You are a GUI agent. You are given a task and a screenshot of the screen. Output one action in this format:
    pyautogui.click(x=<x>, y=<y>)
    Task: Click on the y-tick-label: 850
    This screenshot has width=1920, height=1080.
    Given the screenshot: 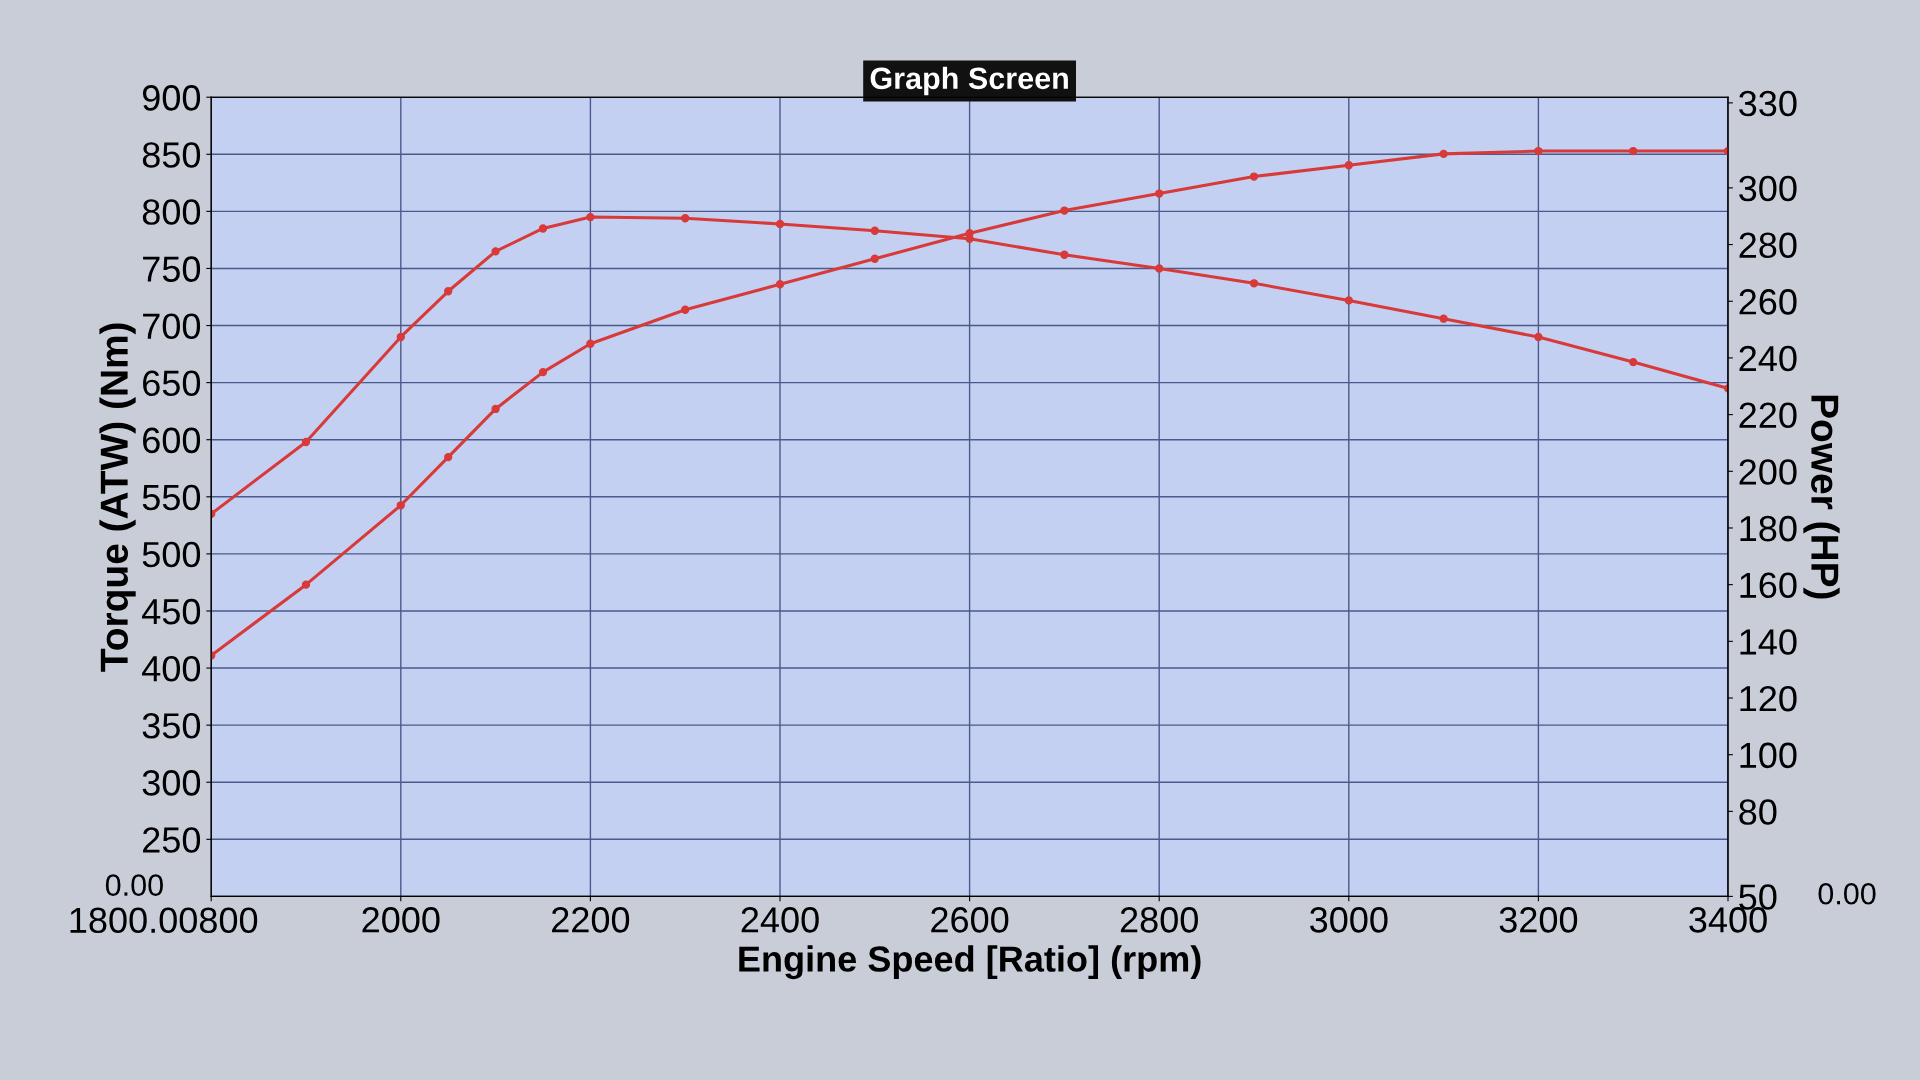 What is the action you would take?
    pyautogui.click(x=171, y=155)
    